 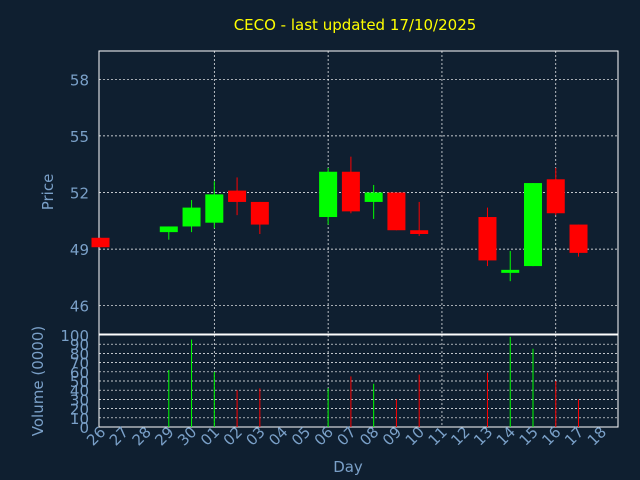 What do you see at coordinates (348, 467) in the screenshot?
I see `x-axis-label: Day` at bounding box center [348, 467].